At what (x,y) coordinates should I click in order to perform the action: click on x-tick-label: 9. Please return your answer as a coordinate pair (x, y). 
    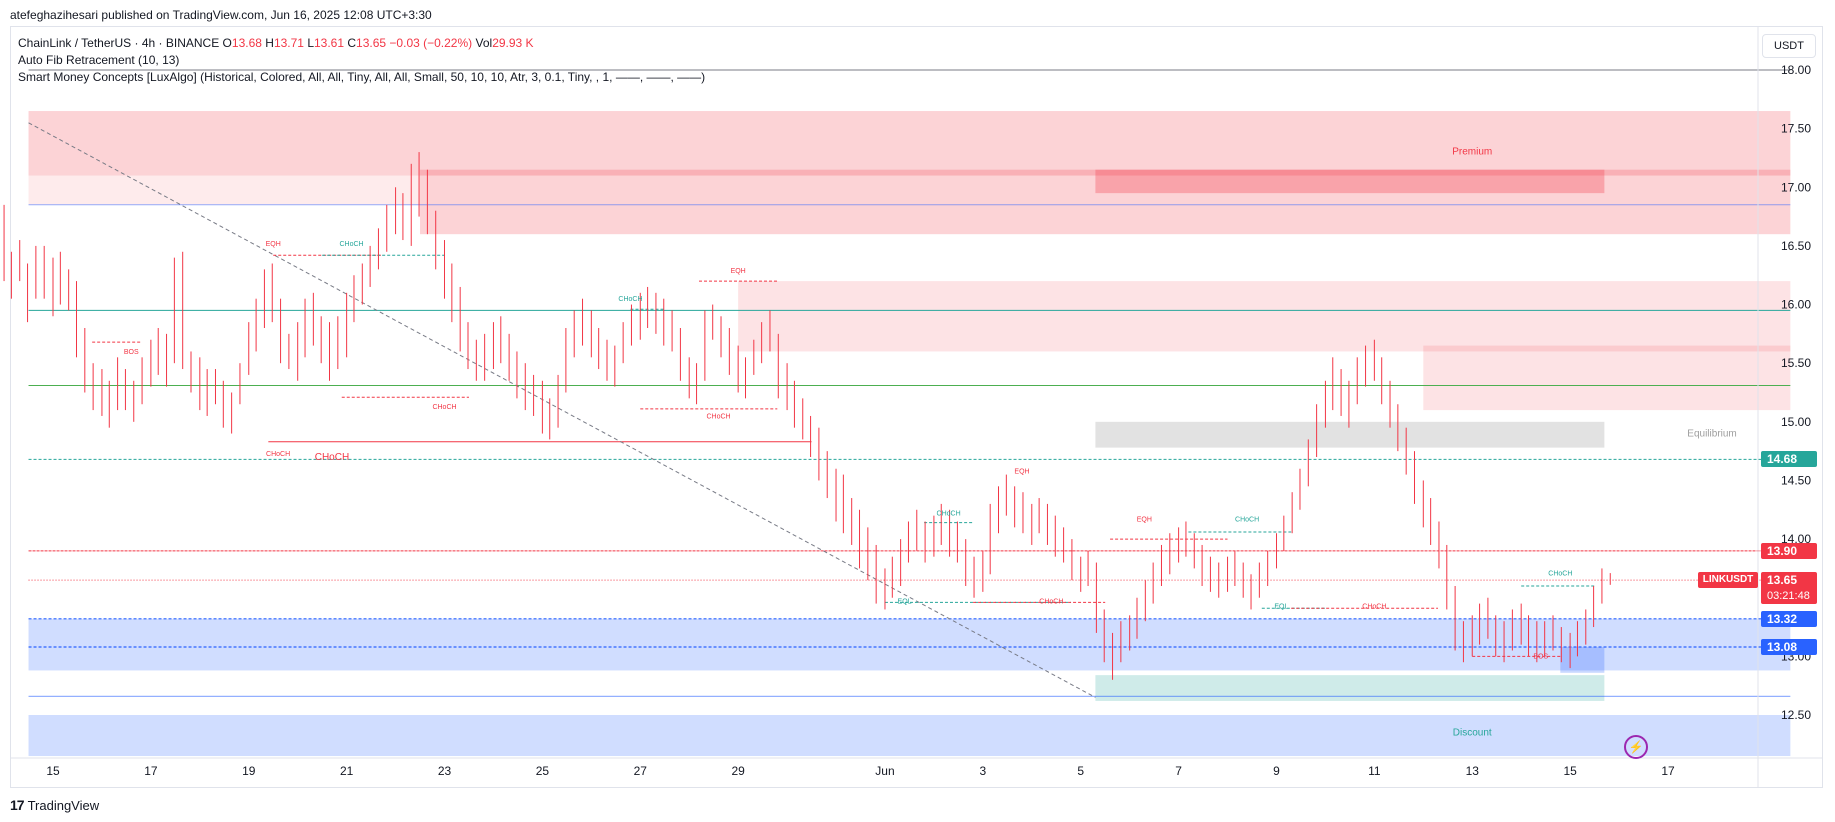
    Looking at the image, I should click on (1276, 771).